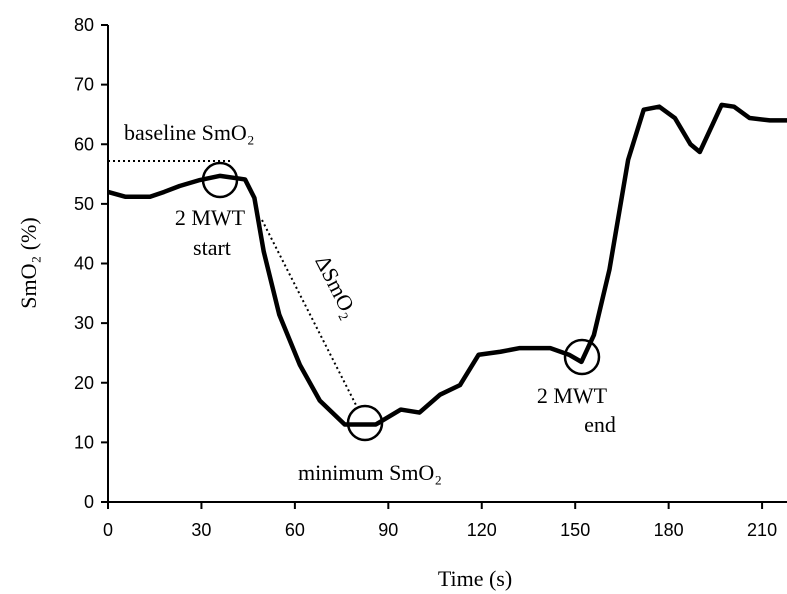  What do you see at coordinates (388, 530) in the screenshot?
I see `x-tick-label: 90` at bounding box center [388, 530].